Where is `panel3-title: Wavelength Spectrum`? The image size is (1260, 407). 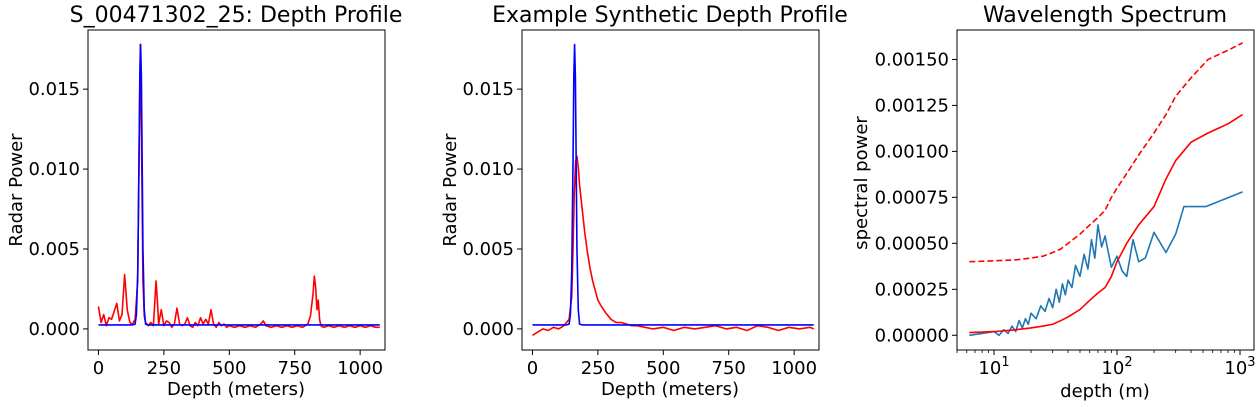
panel3-title: Wavelength Spectrum is located at coordinates (1105, 15).